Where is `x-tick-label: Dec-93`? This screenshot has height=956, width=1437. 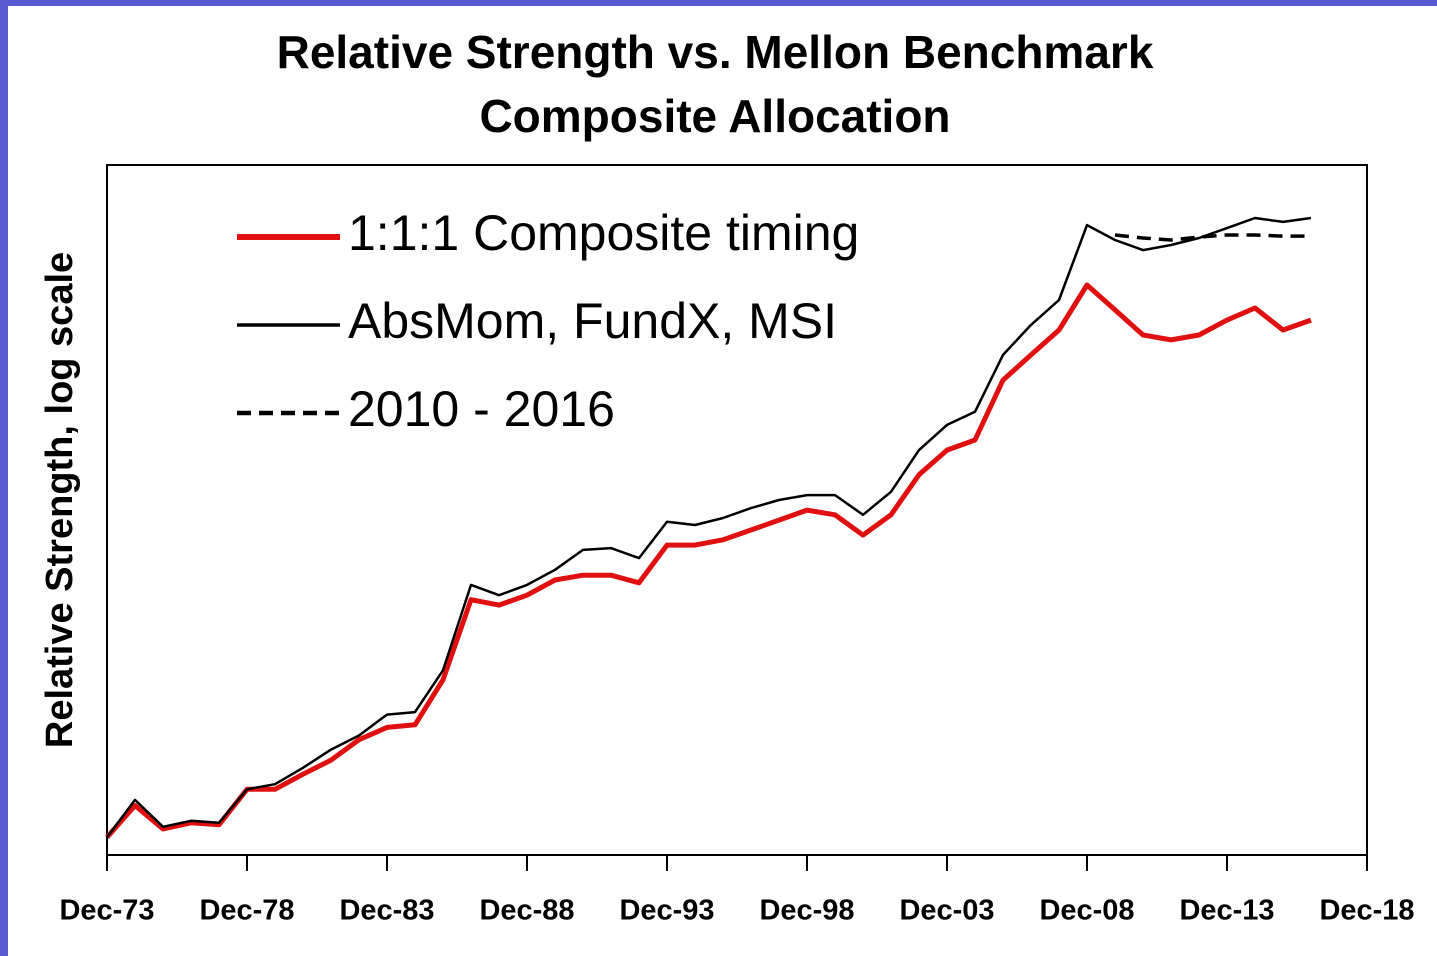 x-tick-label: Dec-93 is located at coordinates (666, 911).